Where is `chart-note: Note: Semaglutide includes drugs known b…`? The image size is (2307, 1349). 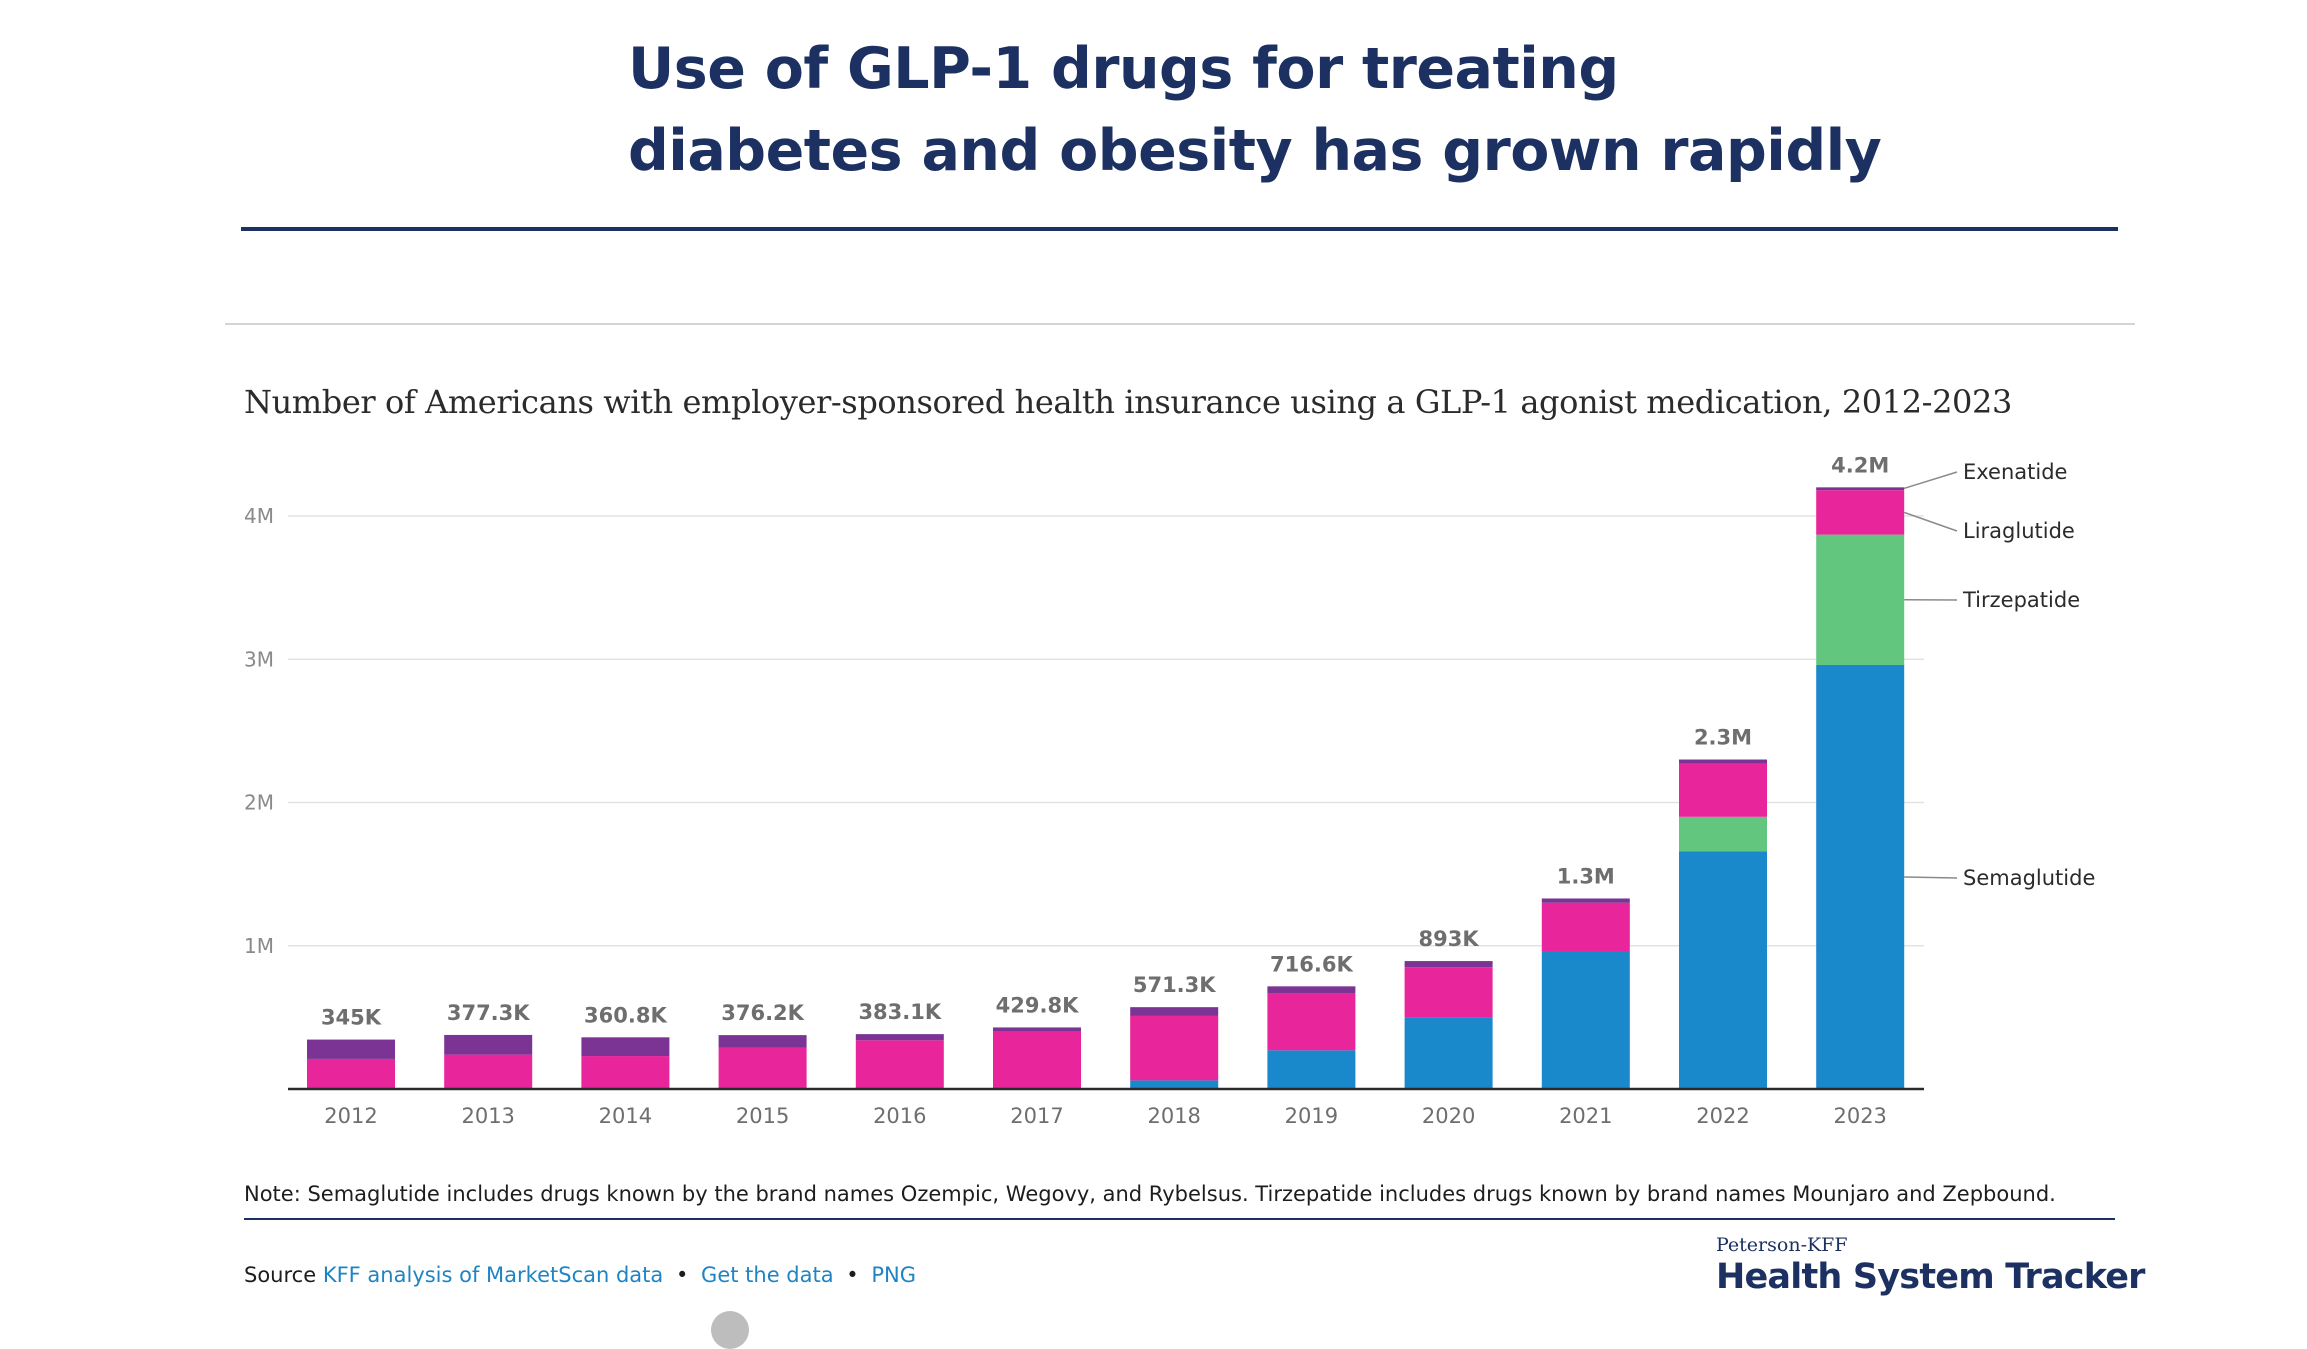
chart-note: Note: Semaglutide includes drugs known b… is located at coordinates (1150, 1194).